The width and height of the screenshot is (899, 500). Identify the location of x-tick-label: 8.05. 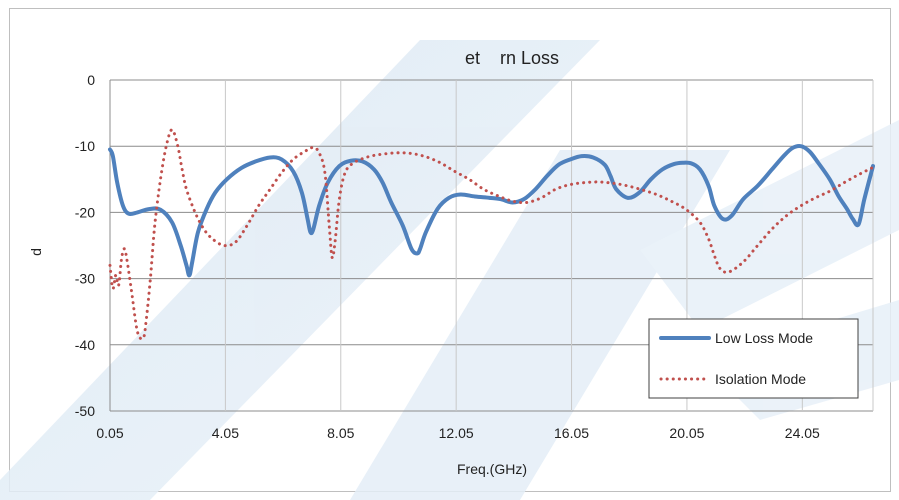
(340, 433).